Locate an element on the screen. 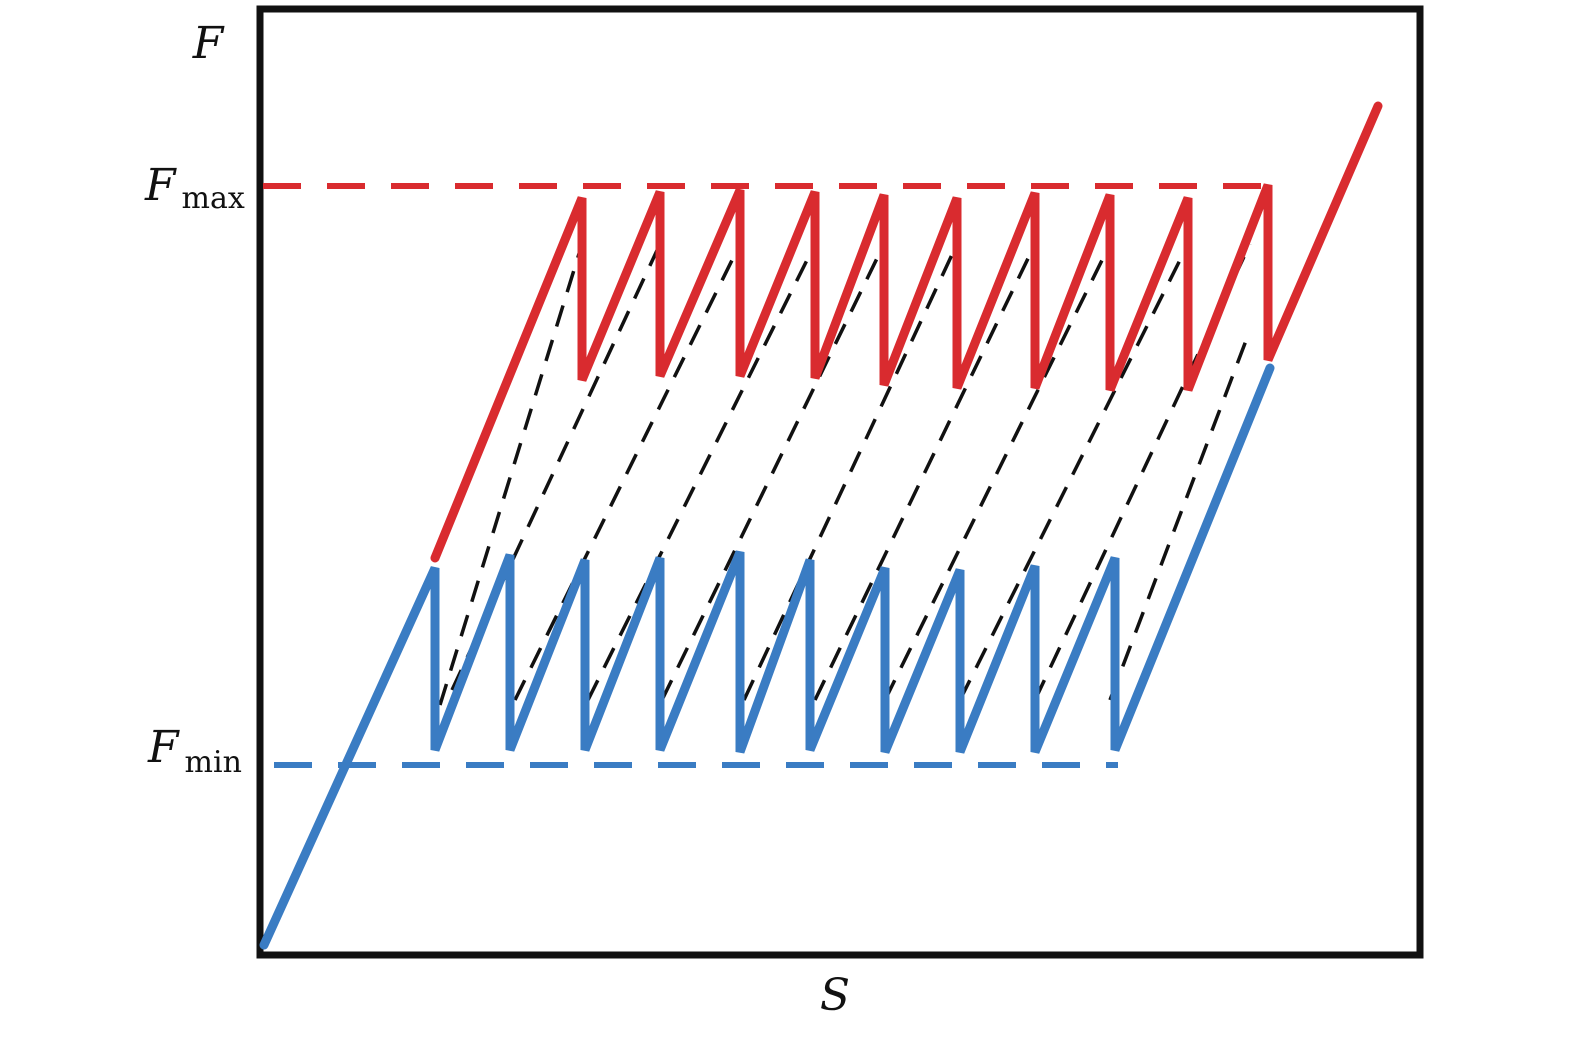 The height and width of the screenshot is (1039, 1575). fmin-label-main: F is located at coordinates (163, 747).